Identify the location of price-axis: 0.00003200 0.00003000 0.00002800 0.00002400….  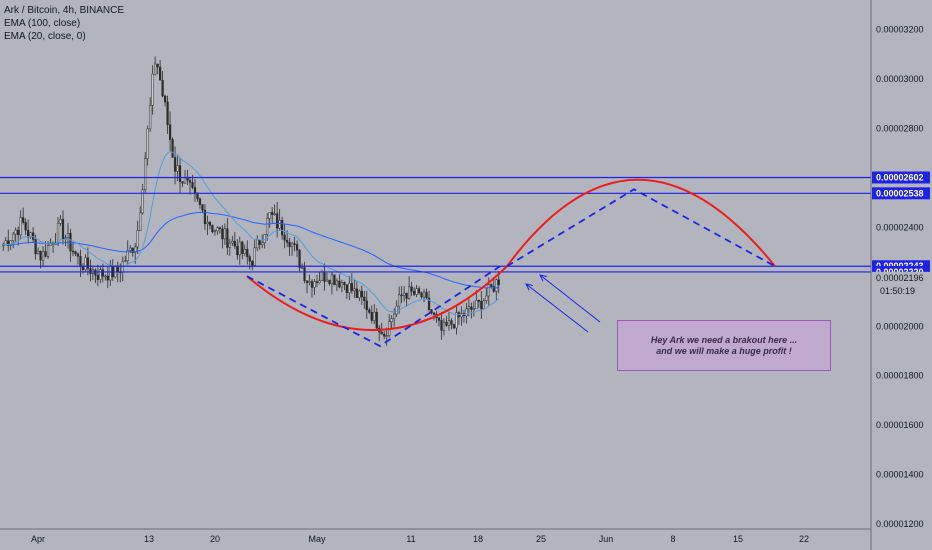
(897, 275).